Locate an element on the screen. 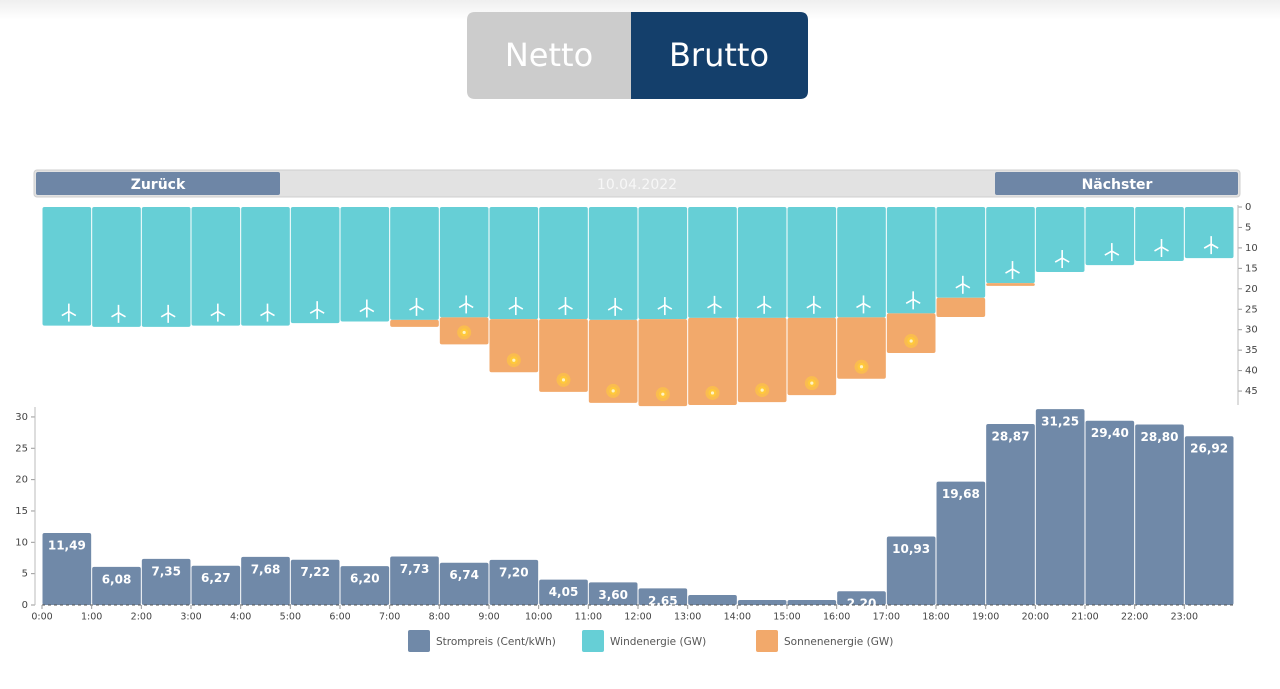  y-tick-label: 30 is located at coordinates (1251, 330).